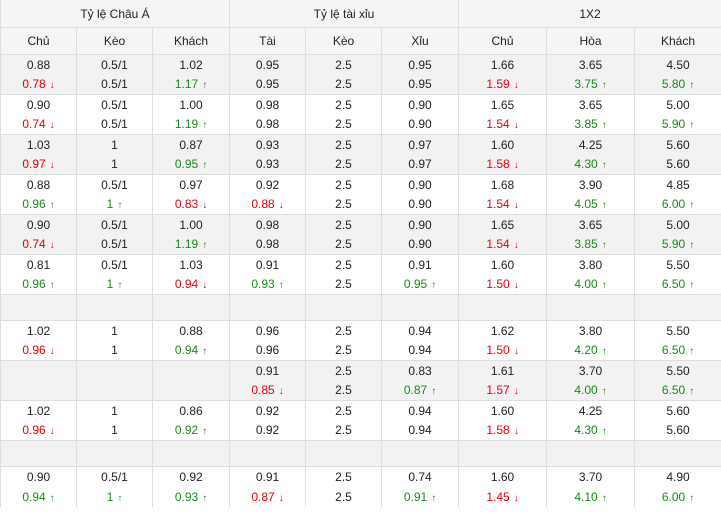 Image resolution: width=721 pixels, height=515 pixels. Describe the element at coordinates (498, 390) in the screenshot. I see `odds-value: 1.57` at that location.